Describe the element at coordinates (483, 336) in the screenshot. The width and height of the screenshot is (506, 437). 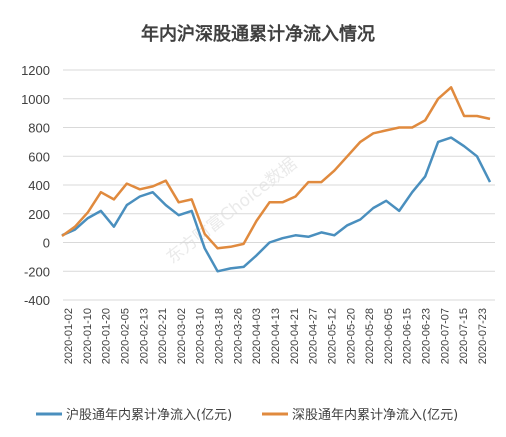
I see `x-tick-label: 2020-07-23` at that location.